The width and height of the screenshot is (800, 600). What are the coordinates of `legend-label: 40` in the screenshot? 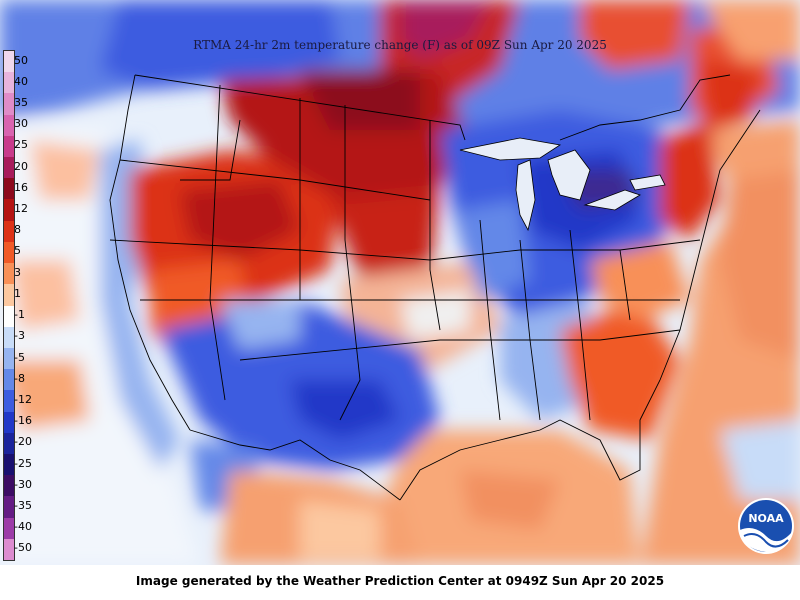 It's located at (21, 81).